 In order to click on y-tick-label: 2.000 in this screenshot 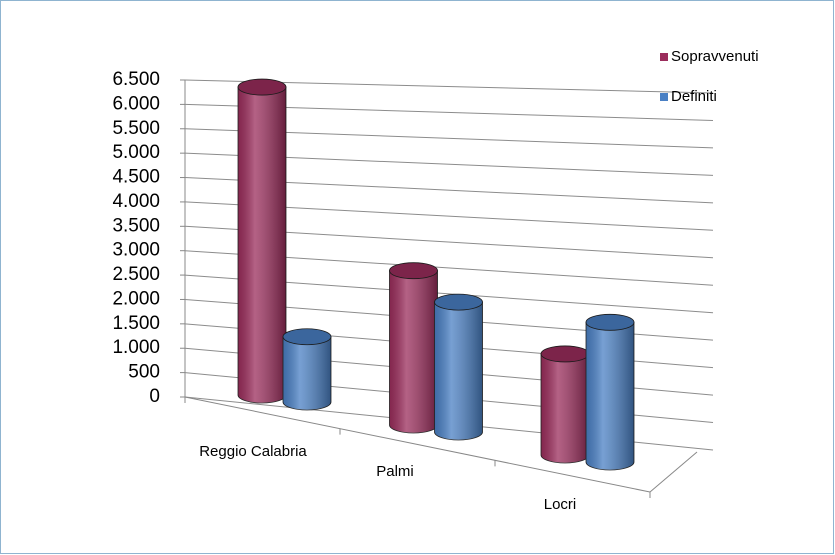, I will do `click(136, 298)`.